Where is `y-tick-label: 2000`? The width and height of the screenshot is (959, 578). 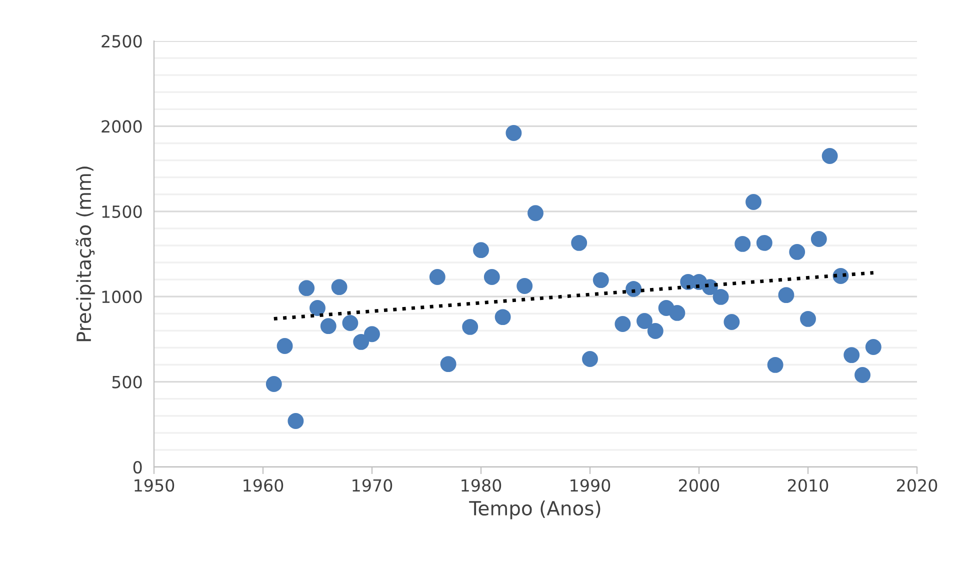 y-tick-label: 2000 is located at coordinates (122, 126).